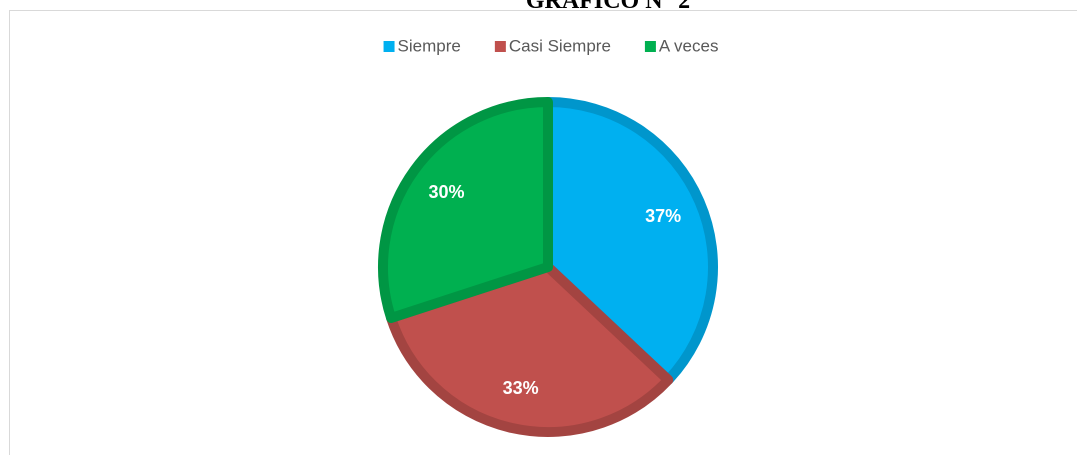  What do you see at coordinates (689, 45) in the screenshot?
I see `legend-label: A veces` at bounding box center [689, 45].